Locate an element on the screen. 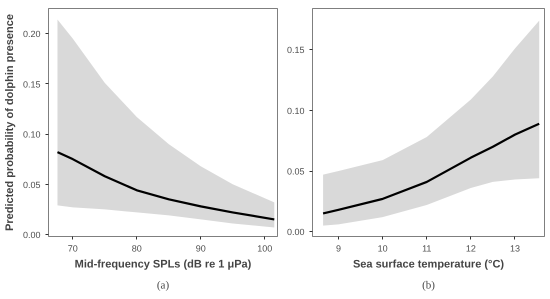 Image resolution: width=550 pixels, height=299 pixels. x-tick-label: 13 is located at coordinates (515, 249).